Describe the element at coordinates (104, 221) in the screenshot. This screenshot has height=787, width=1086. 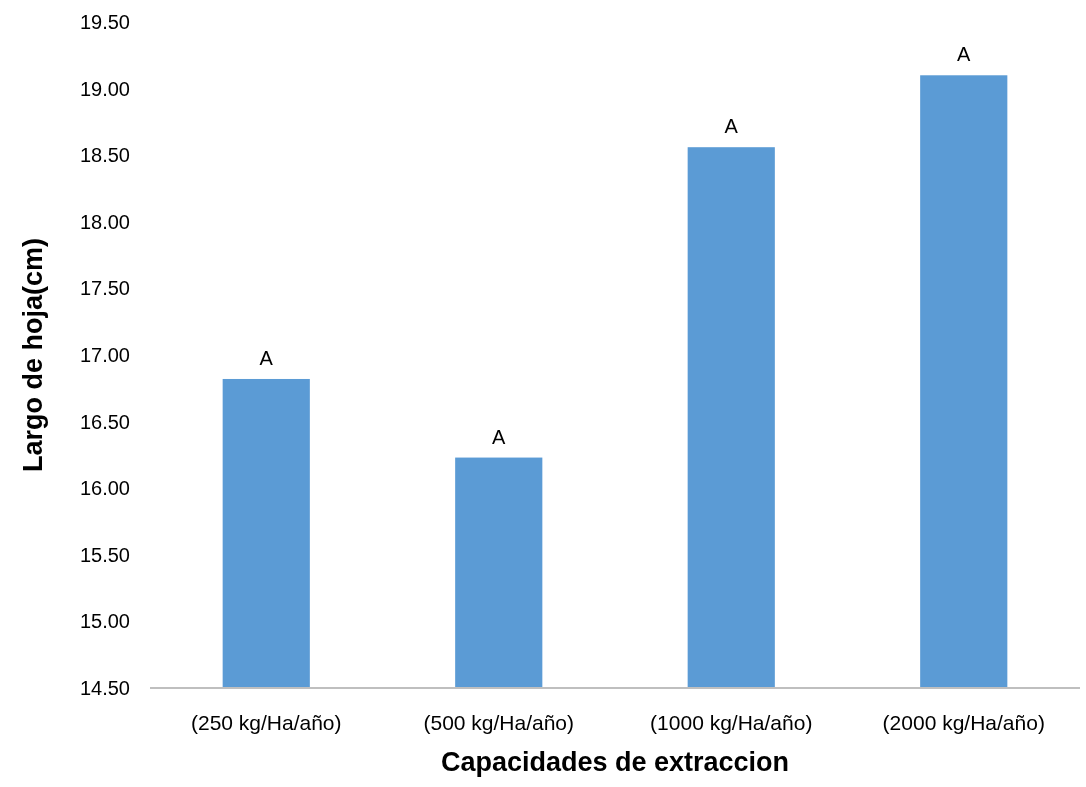
I see `y-tick-label: 18.00` at that location.